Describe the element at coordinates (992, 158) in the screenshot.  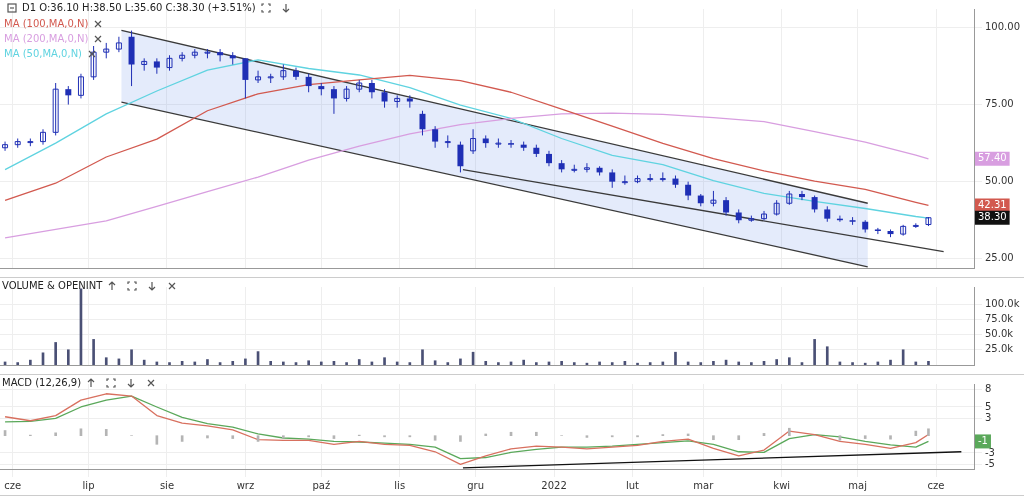
I see `annotation: 57.40` at that location.